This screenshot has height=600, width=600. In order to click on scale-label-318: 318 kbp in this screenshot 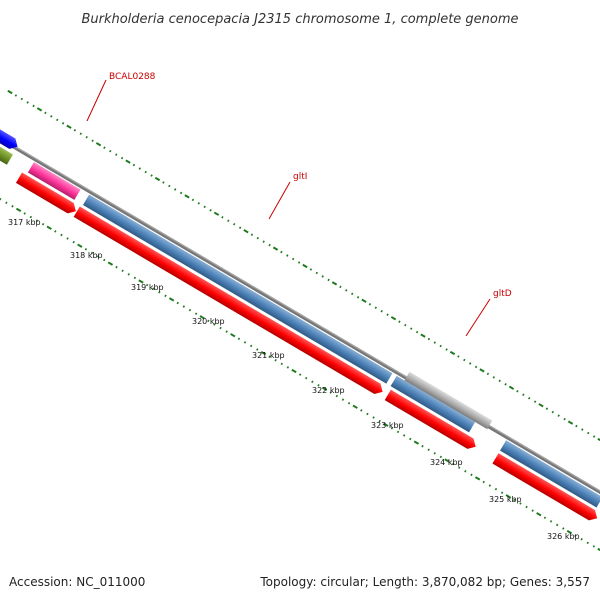, I will do `click(86, 255)`.